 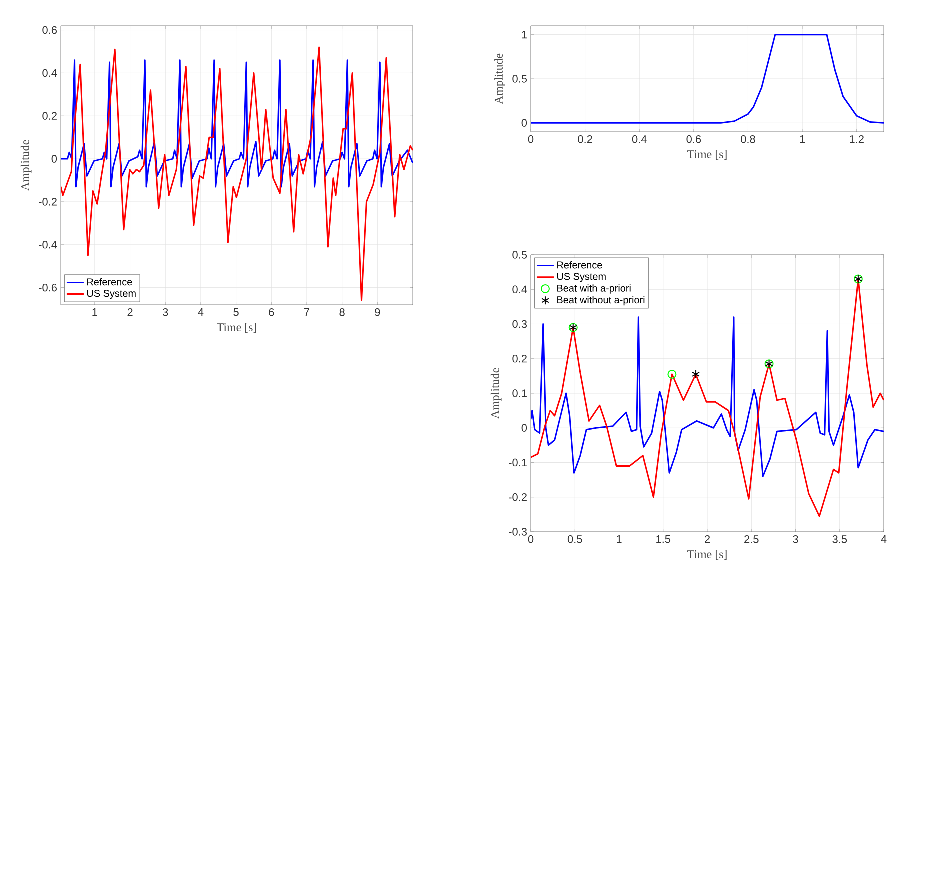 What do you see at coordinates (519, 394) in the screenshot?
I see `y-tick-label: 0.1` at bounding box center [519, 394].